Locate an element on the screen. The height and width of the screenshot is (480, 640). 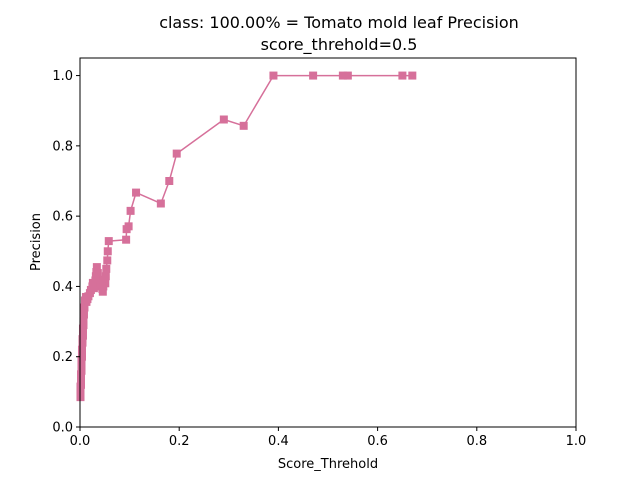
chart-subtitle: score_threhold=0.5 is located at coordinates (339, 45).